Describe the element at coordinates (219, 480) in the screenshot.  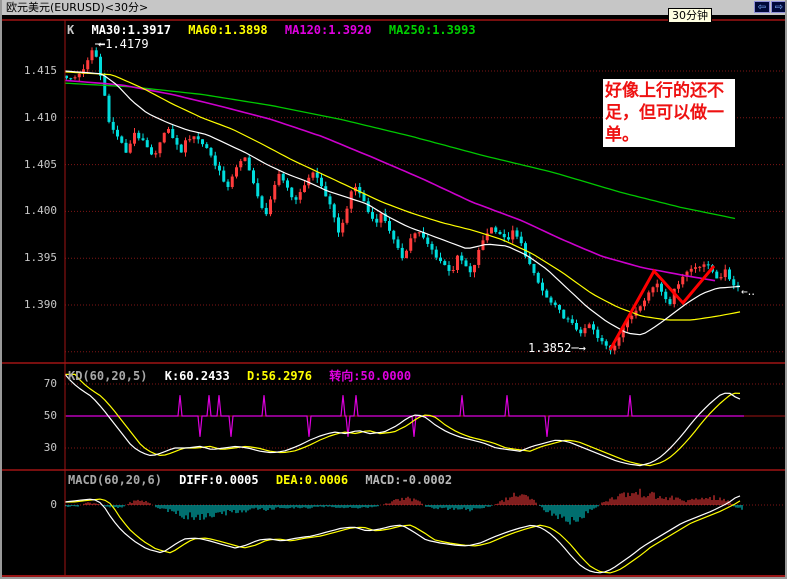
I see `macd-diff-value: DIFF:0.0005` at that location.